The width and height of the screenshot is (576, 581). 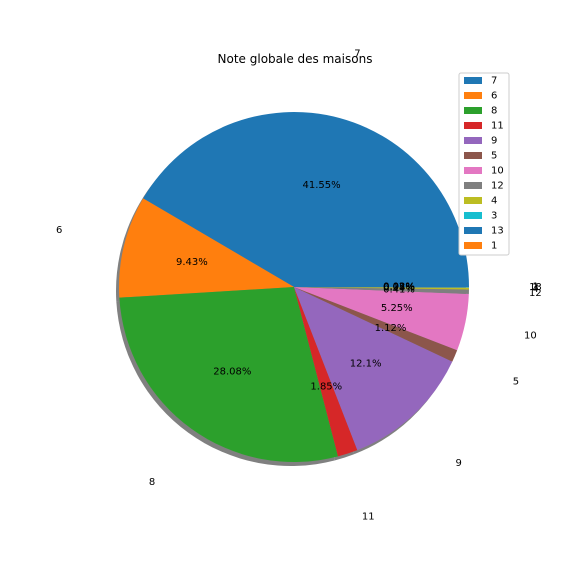 What do you see at coordinates (192, 262) in the screenshot?
I see `slice-pct-6: 9.43%` at bounding box center [192, 262].